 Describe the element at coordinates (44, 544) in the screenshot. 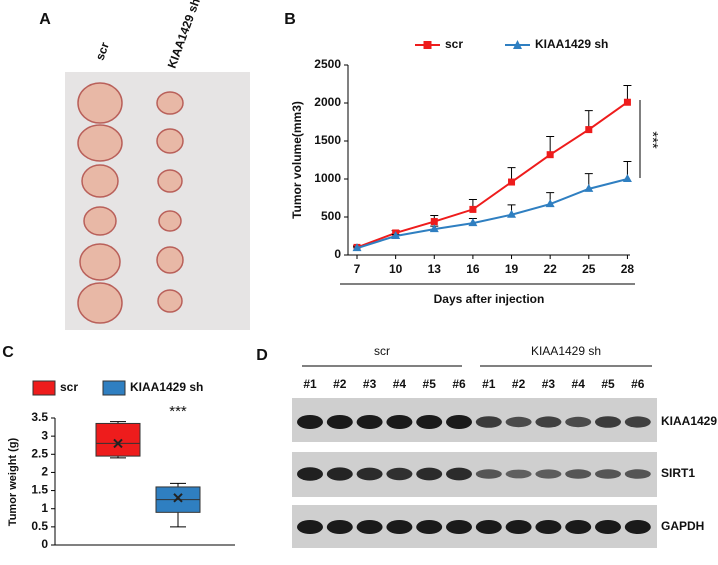

I see `y-tick-label: 0` at that location.